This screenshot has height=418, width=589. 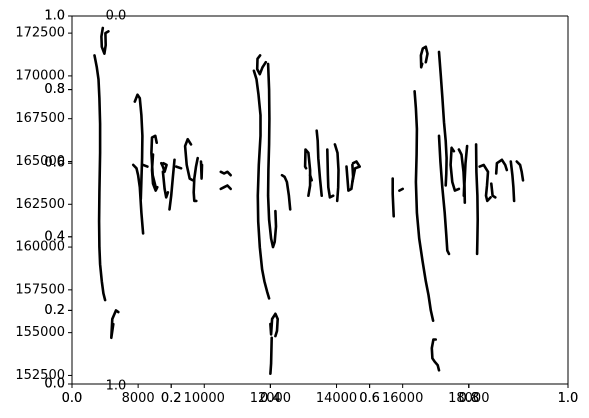 What do you see at coordinates (54, 310) in the screenshot?
I see `overlay-y-tick-label: 0.2` at bounding box center [54, 310].